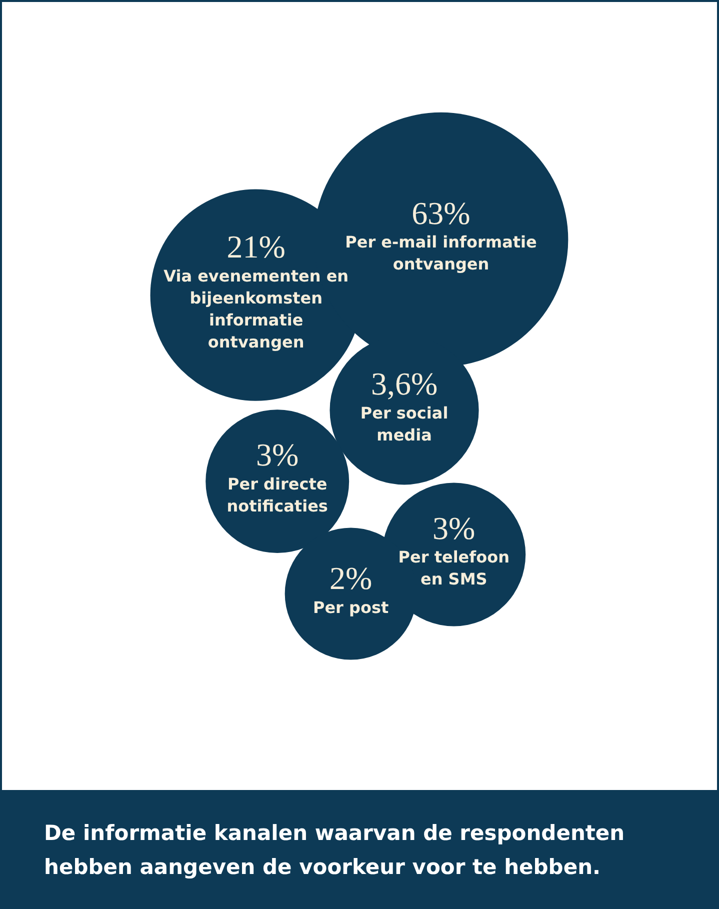  Describe the element at coordinates (441, 212) in the screenshot. I see `data-label: 63%` at that location.